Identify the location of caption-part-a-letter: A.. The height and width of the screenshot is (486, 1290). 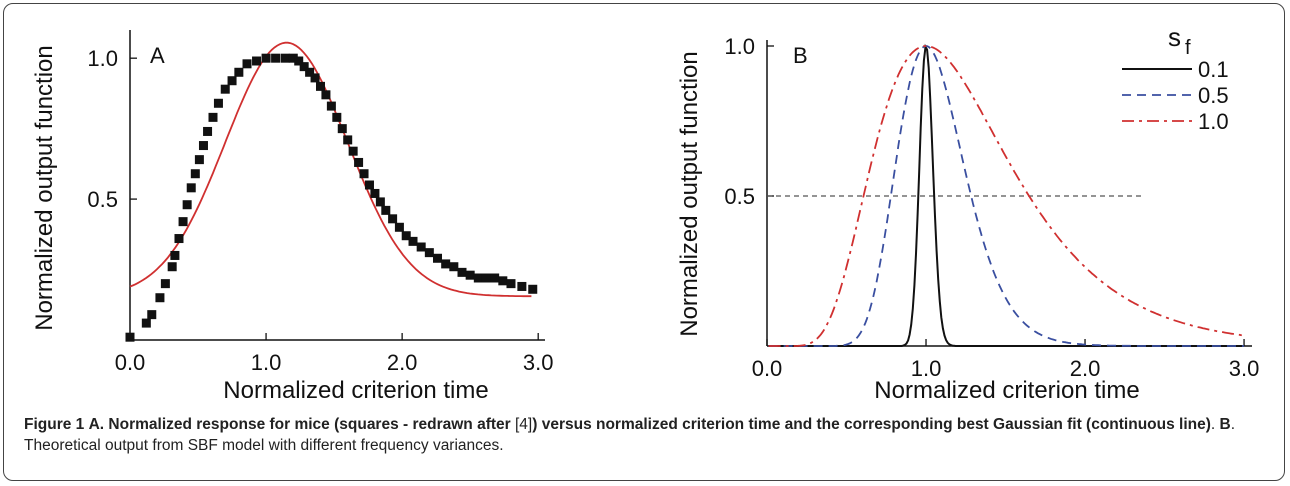
(96, 424).